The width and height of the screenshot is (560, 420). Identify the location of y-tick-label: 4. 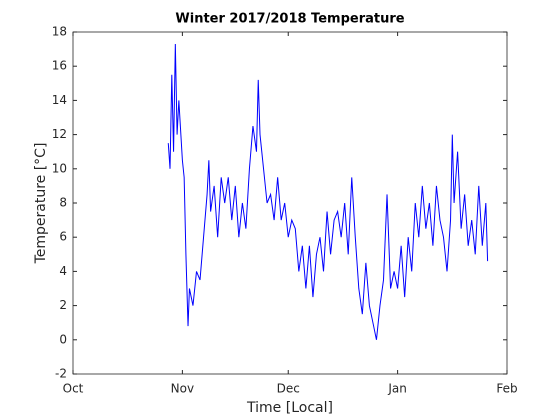
(63, 271).